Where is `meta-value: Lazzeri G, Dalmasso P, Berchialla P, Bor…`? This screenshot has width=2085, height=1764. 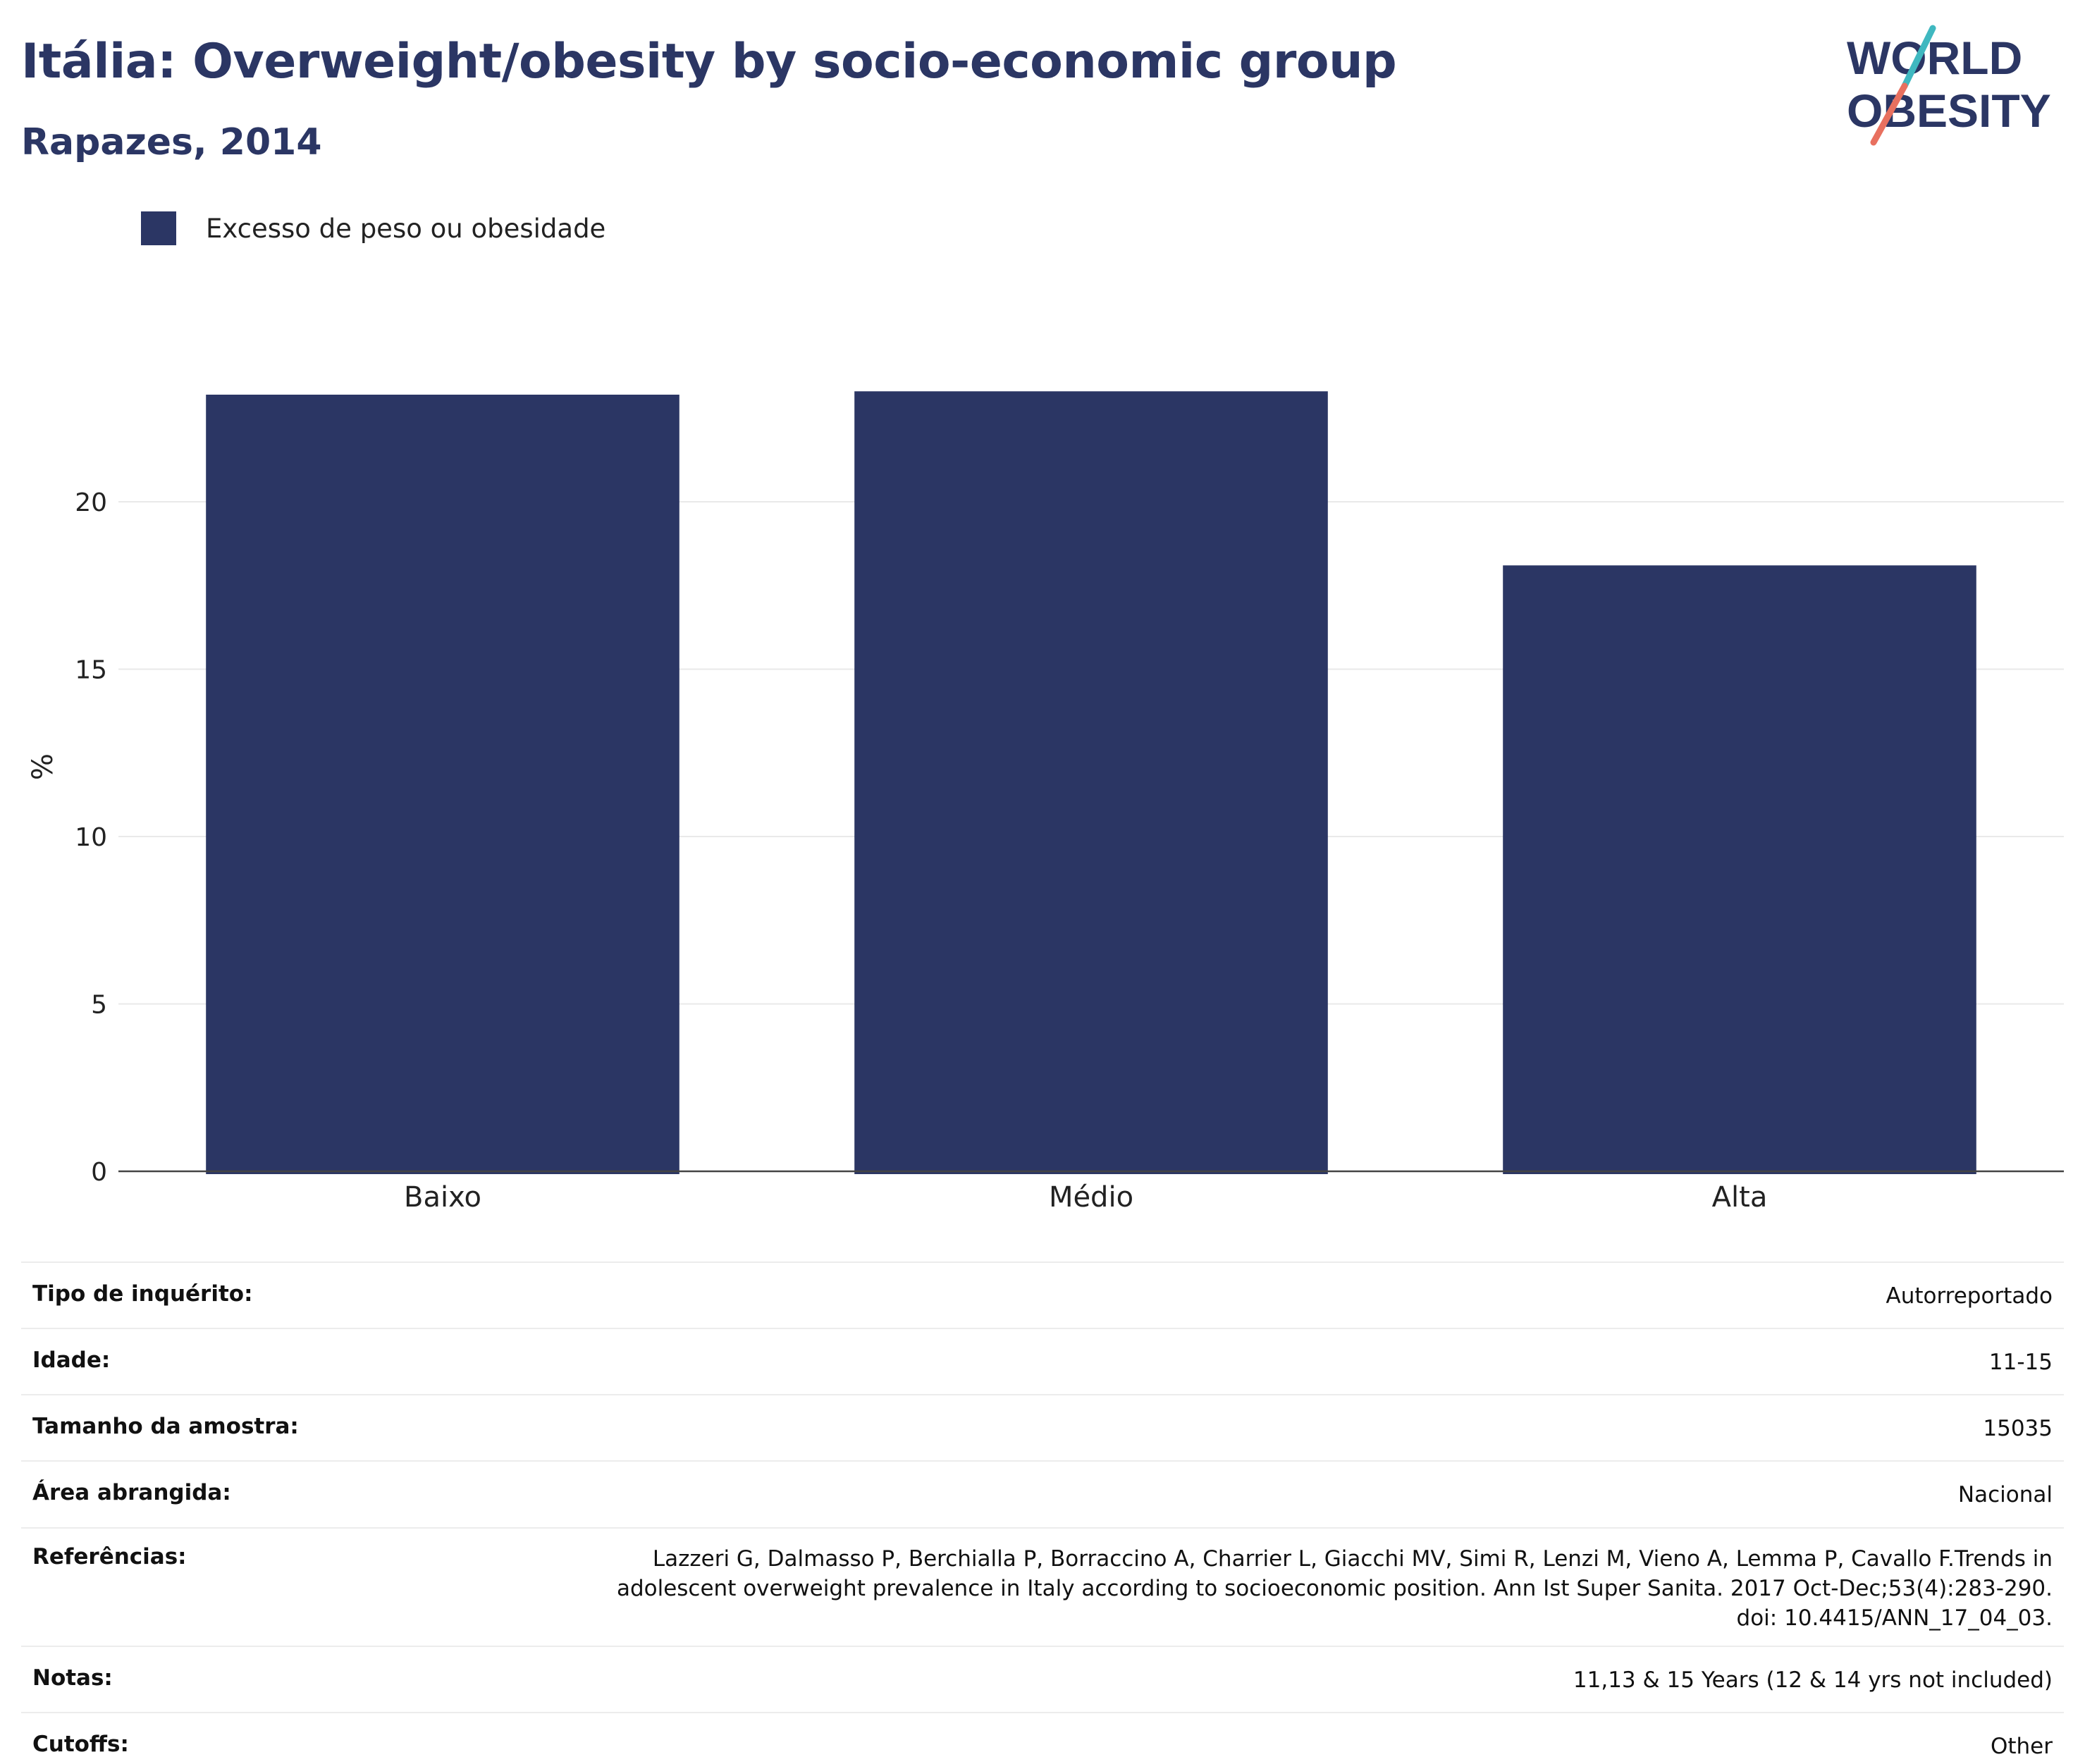
meta-value: Lazzeri G, Dalmasso P, Berchialla P, Bor… is located at coordinates (1334, 1589).